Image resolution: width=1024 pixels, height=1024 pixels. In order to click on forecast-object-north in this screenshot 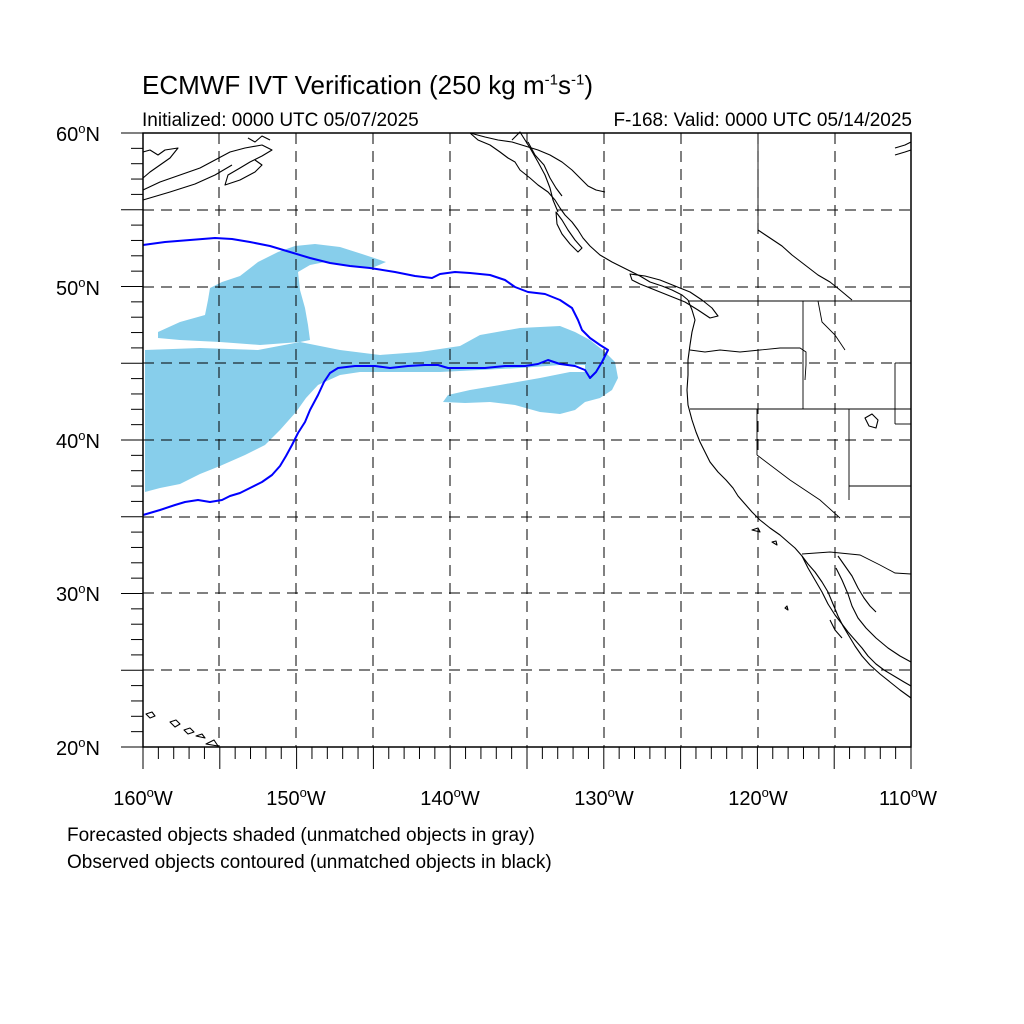, I will do `click(272, 294)`.